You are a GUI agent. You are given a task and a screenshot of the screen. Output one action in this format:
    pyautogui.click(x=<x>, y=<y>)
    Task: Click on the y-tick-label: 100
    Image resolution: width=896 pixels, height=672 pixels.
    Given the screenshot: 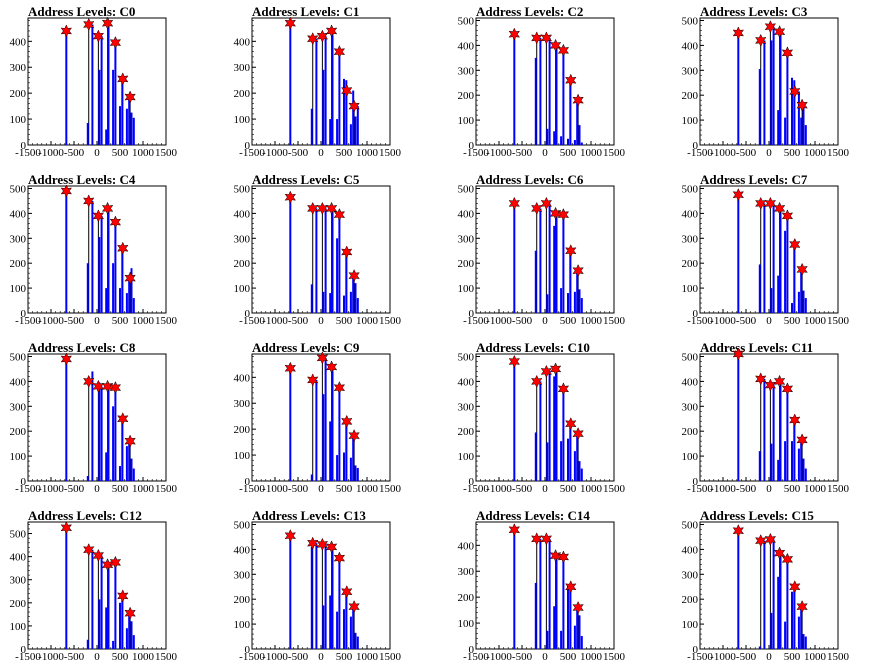 What is the action you would take?
    pyautogui.click(x=18, y=457)
    